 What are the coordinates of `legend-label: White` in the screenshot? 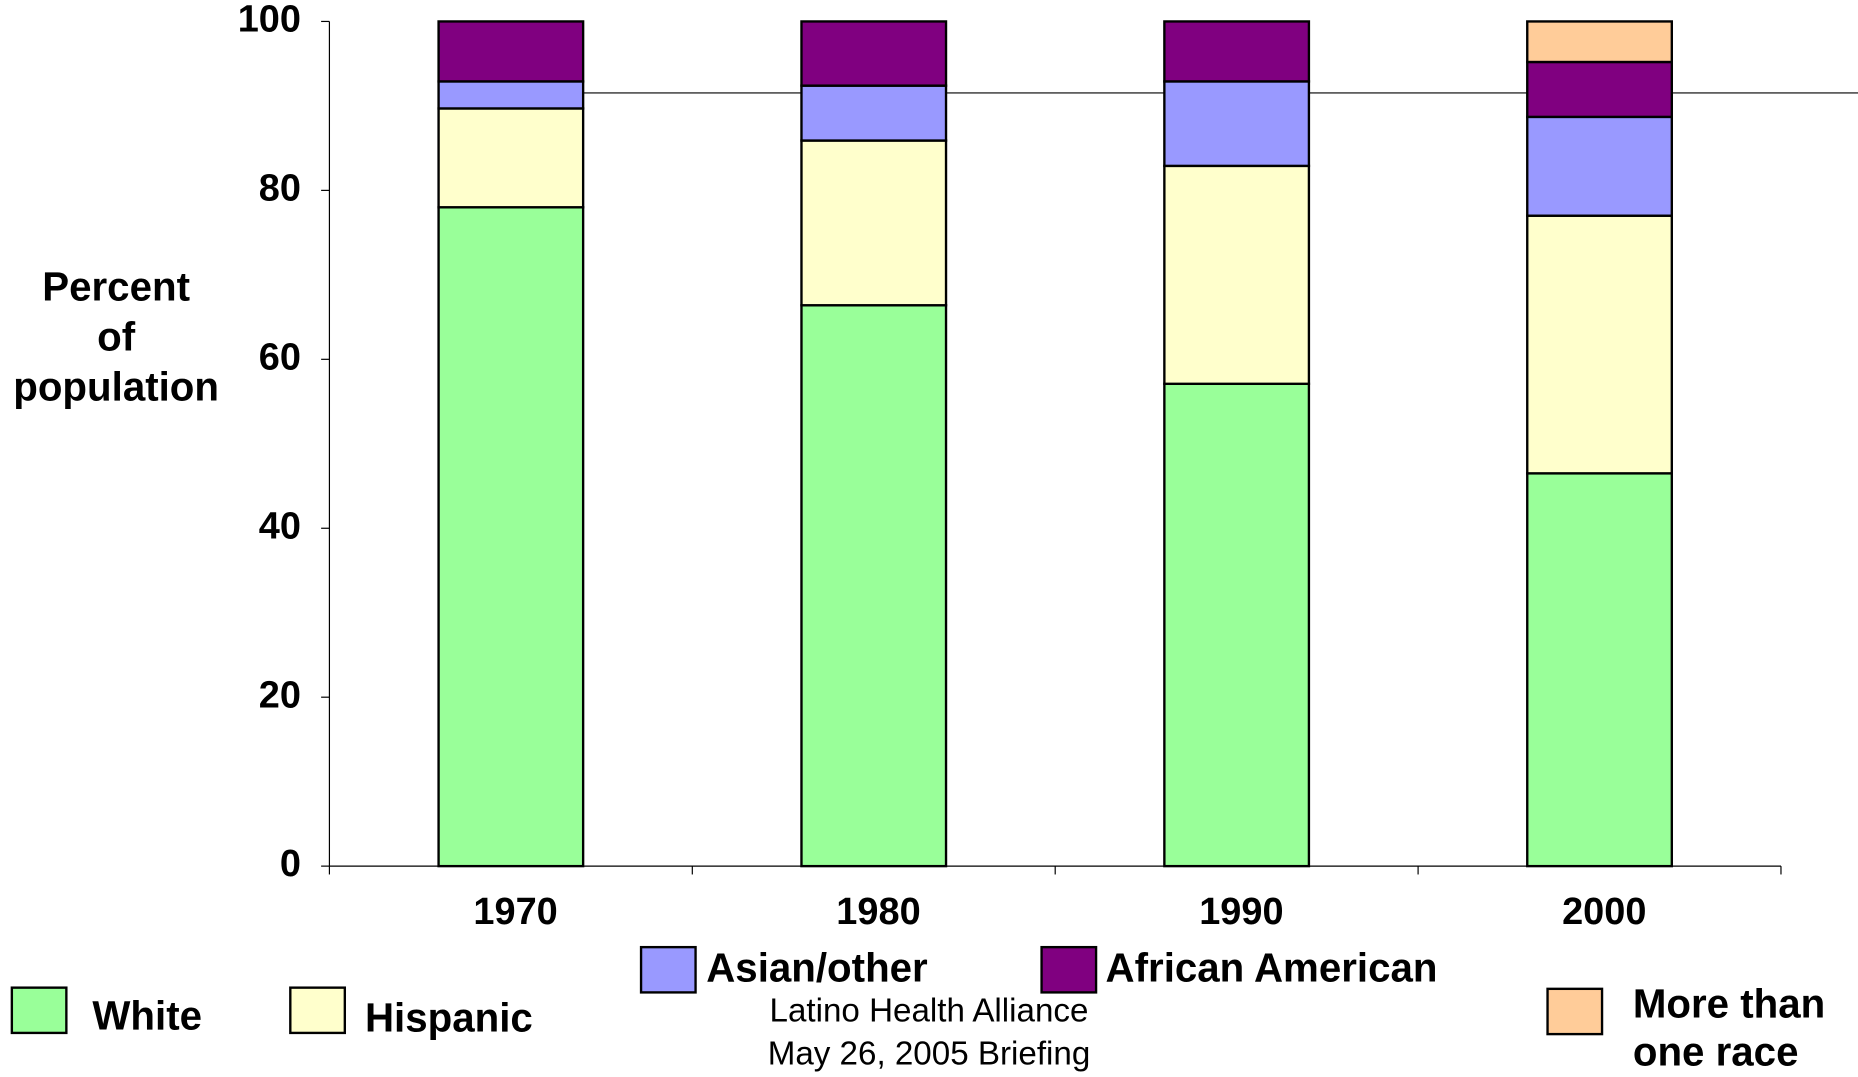 It's located at (147, 1015).